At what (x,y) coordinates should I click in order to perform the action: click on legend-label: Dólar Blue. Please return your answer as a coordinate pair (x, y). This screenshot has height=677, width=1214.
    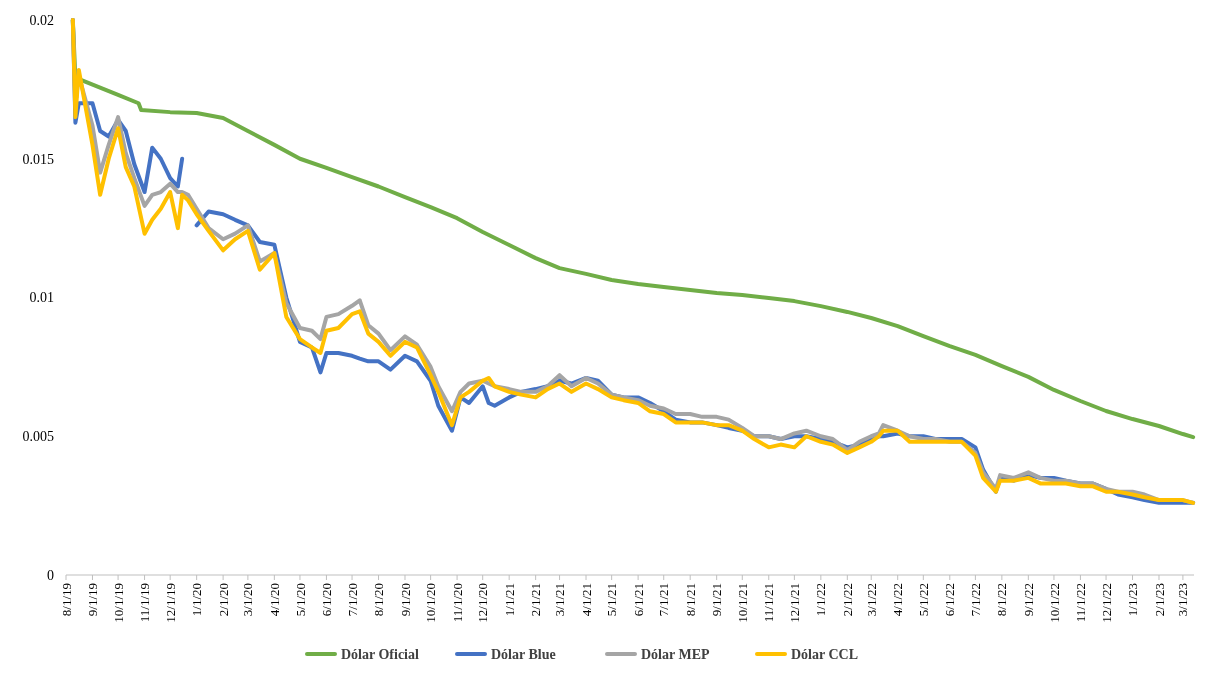
    Looking at the image, I should click on (523, 654).